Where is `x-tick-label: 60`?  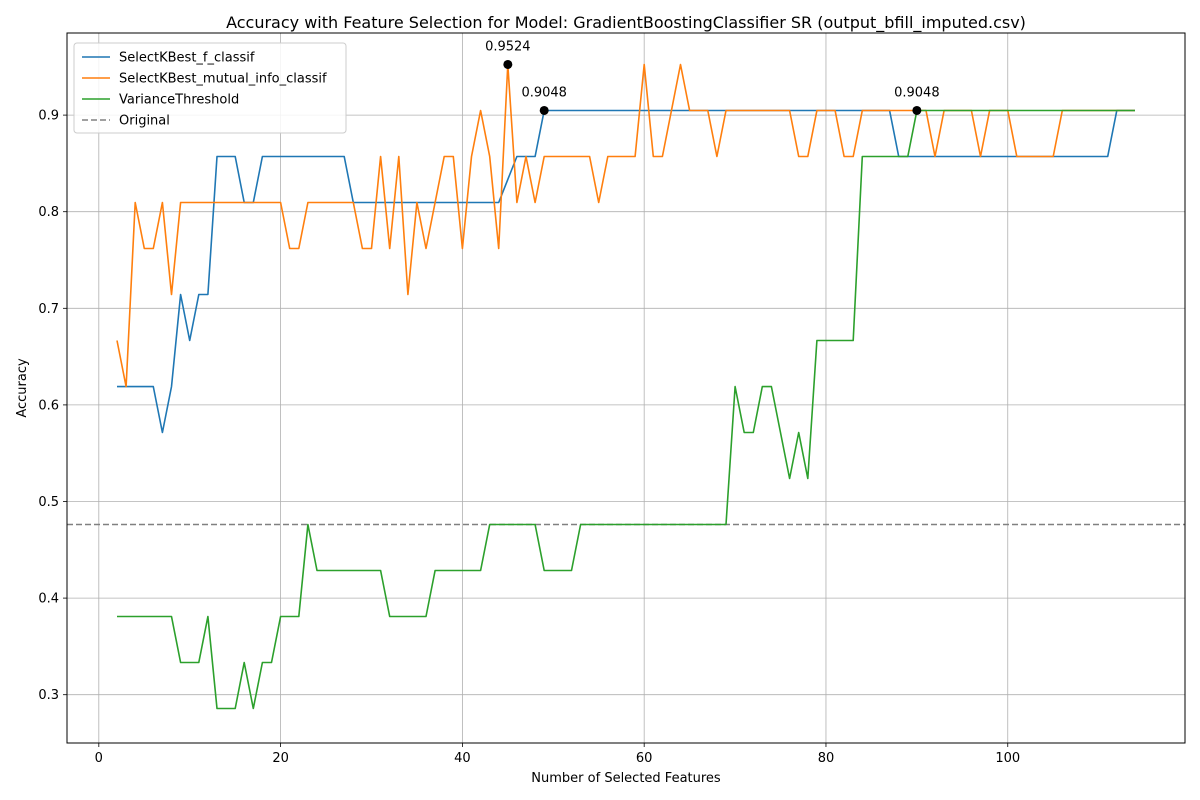
x-tick-label: 60 is located at coordinates (644, 758).